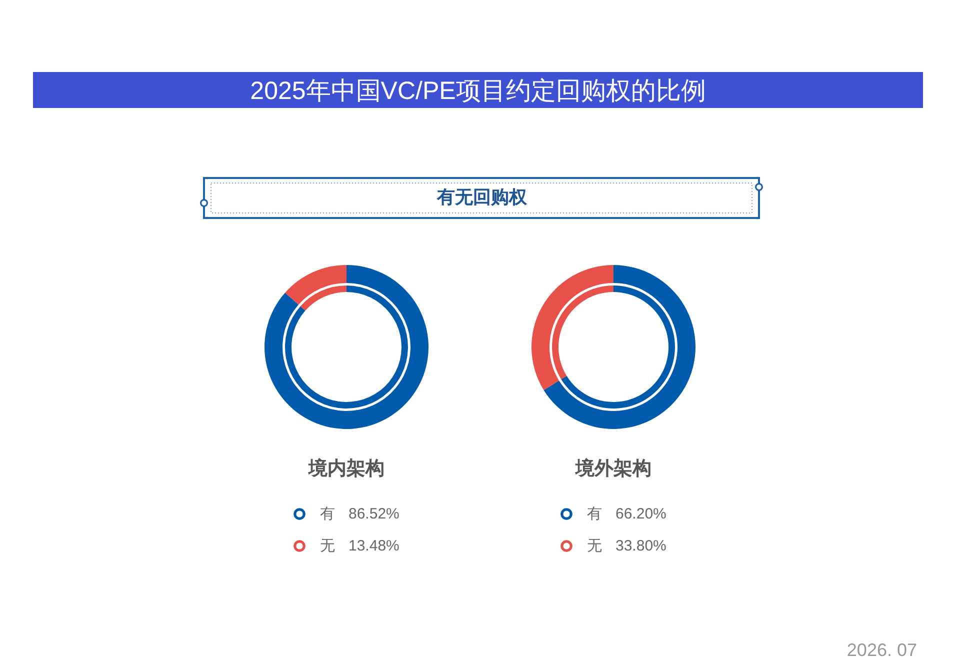 This screenshot has width=960, height=669. I want to click on panel-label: 境外架构, so click(614, 469).